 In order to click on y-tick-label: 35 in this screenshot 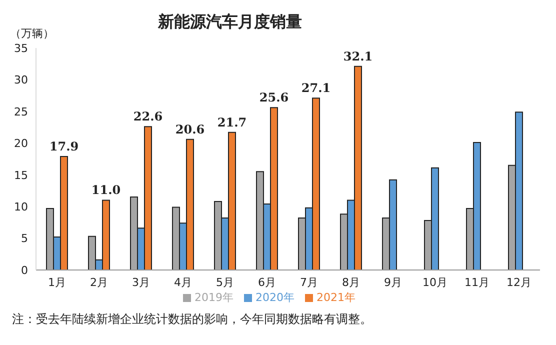, I will do `click(21, 48)`.